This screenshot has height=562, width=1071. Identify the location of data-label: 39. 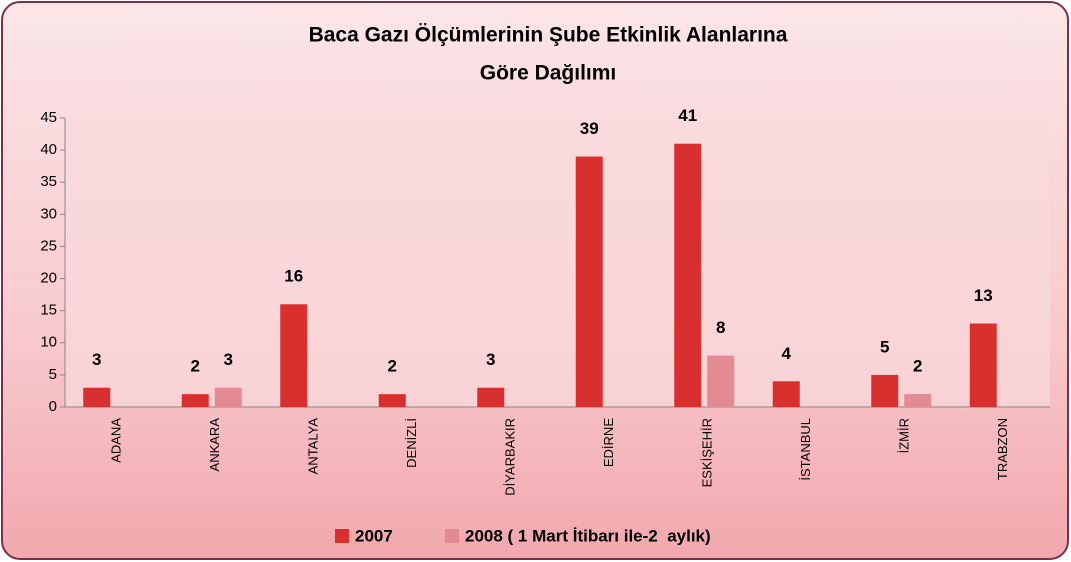
(589, 128).